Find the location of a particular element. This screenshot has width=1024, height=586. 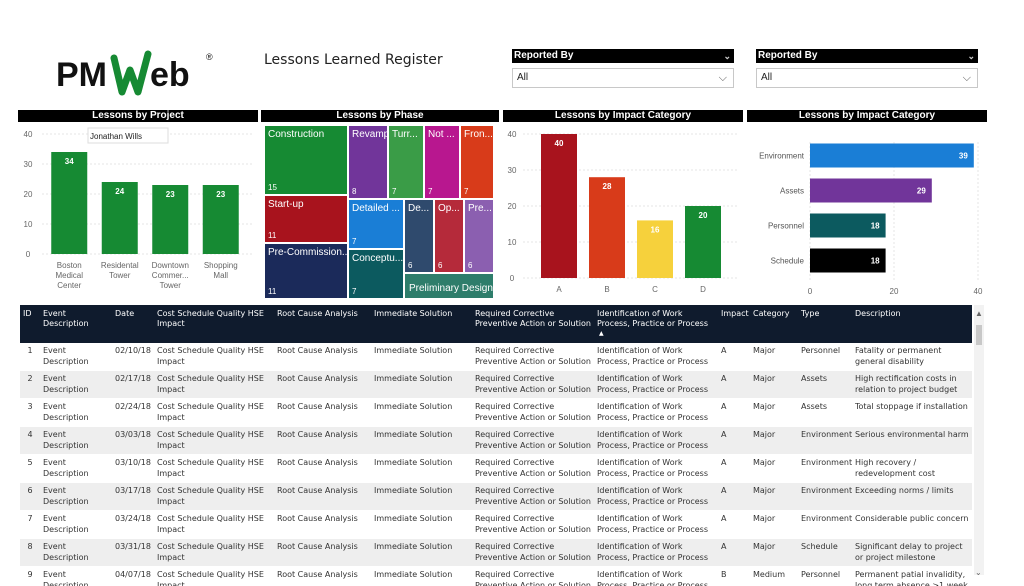

treemap-cell: Preliminary Design is located at coordinates (449, 286).